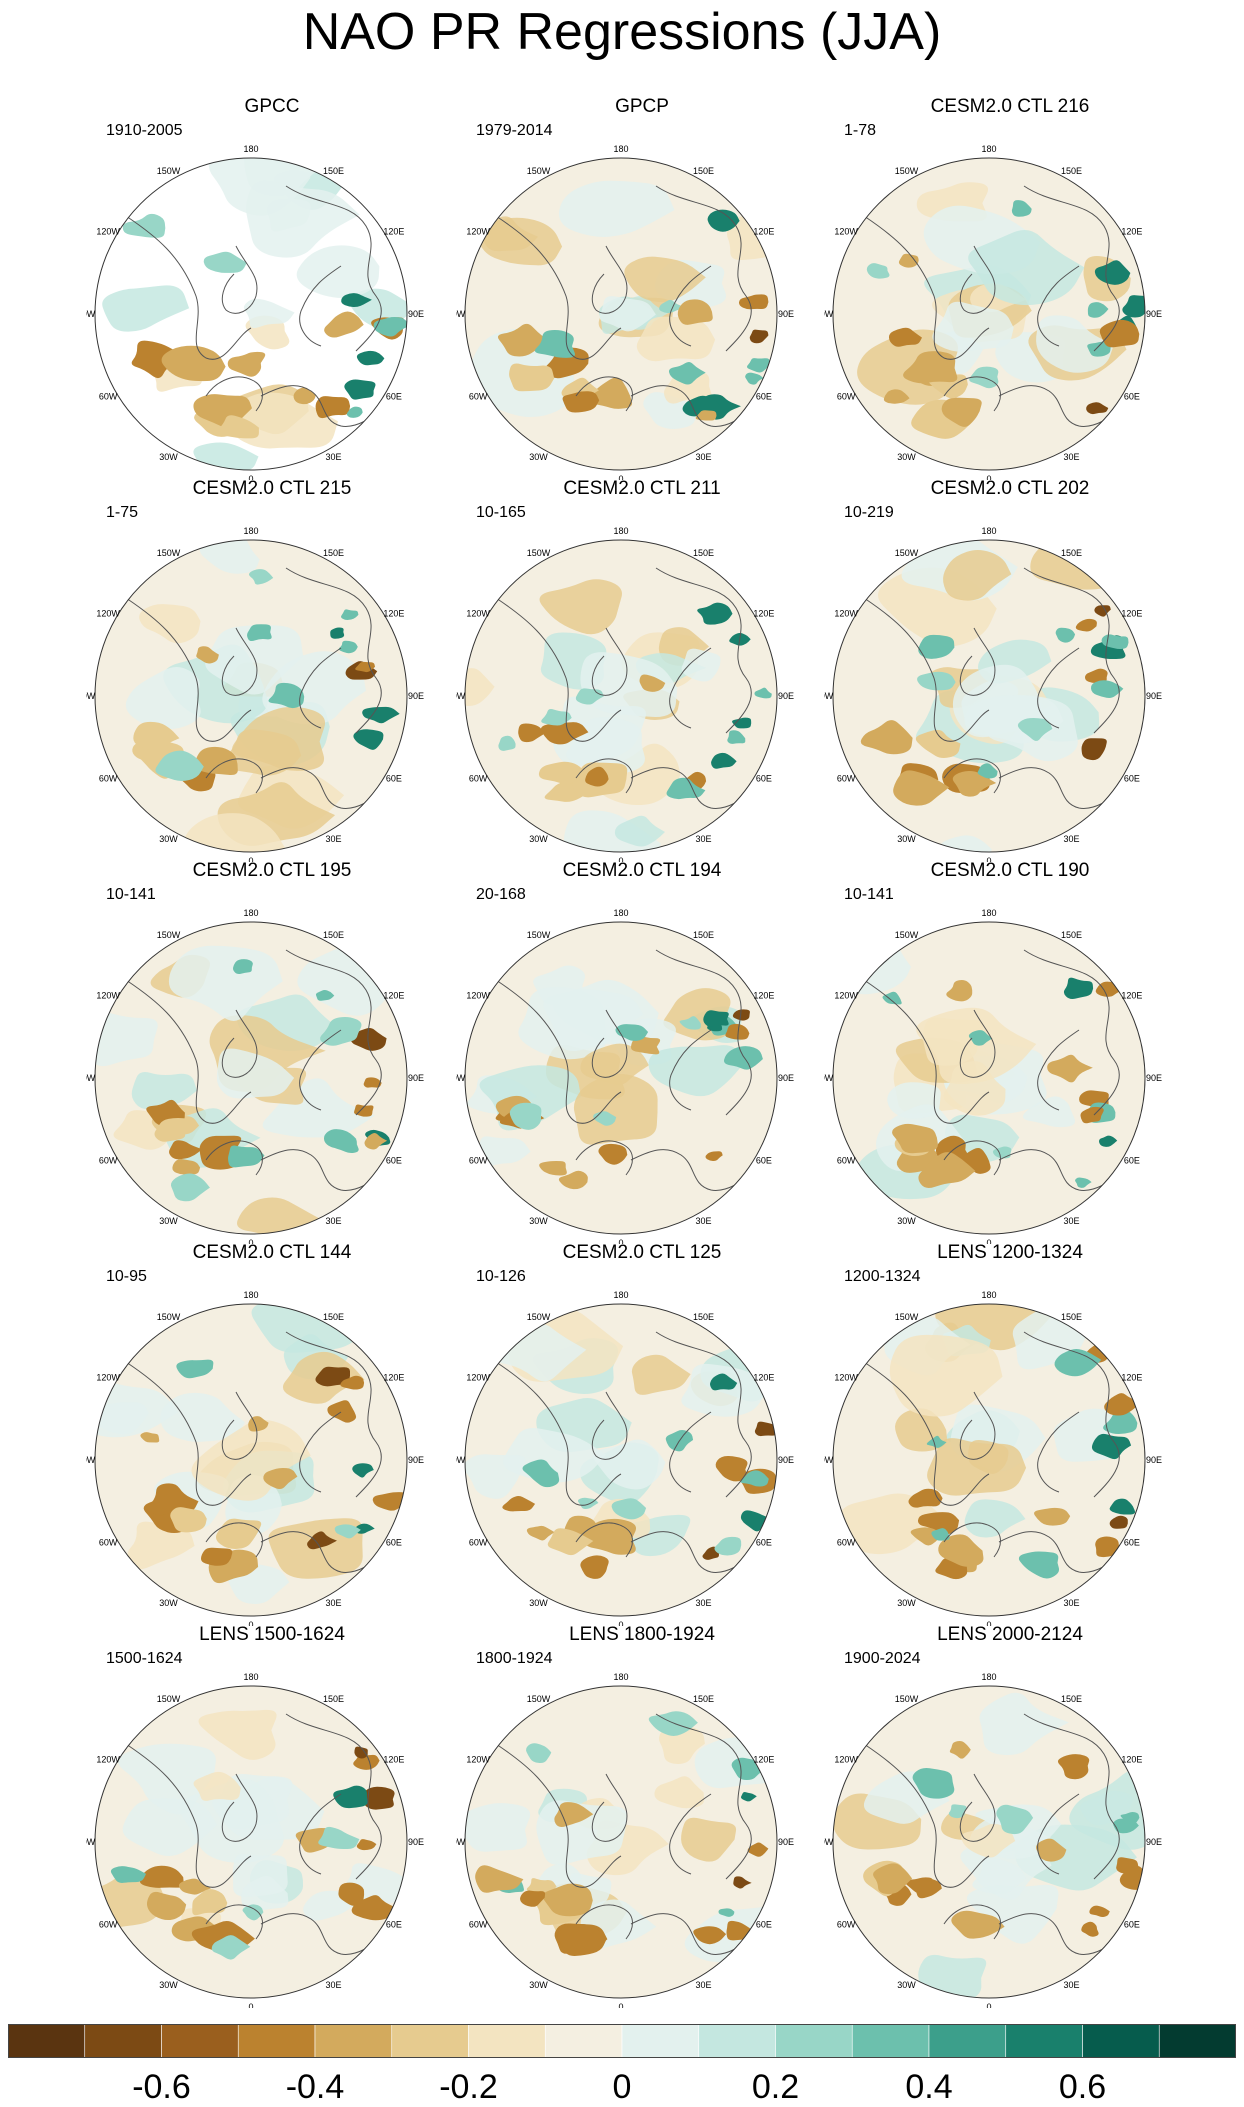 The image size is (1244, 2107). Describe the element at coordinates (144, 1658) in the screenshot. I see `panel-period: 1500-1624` at that location.